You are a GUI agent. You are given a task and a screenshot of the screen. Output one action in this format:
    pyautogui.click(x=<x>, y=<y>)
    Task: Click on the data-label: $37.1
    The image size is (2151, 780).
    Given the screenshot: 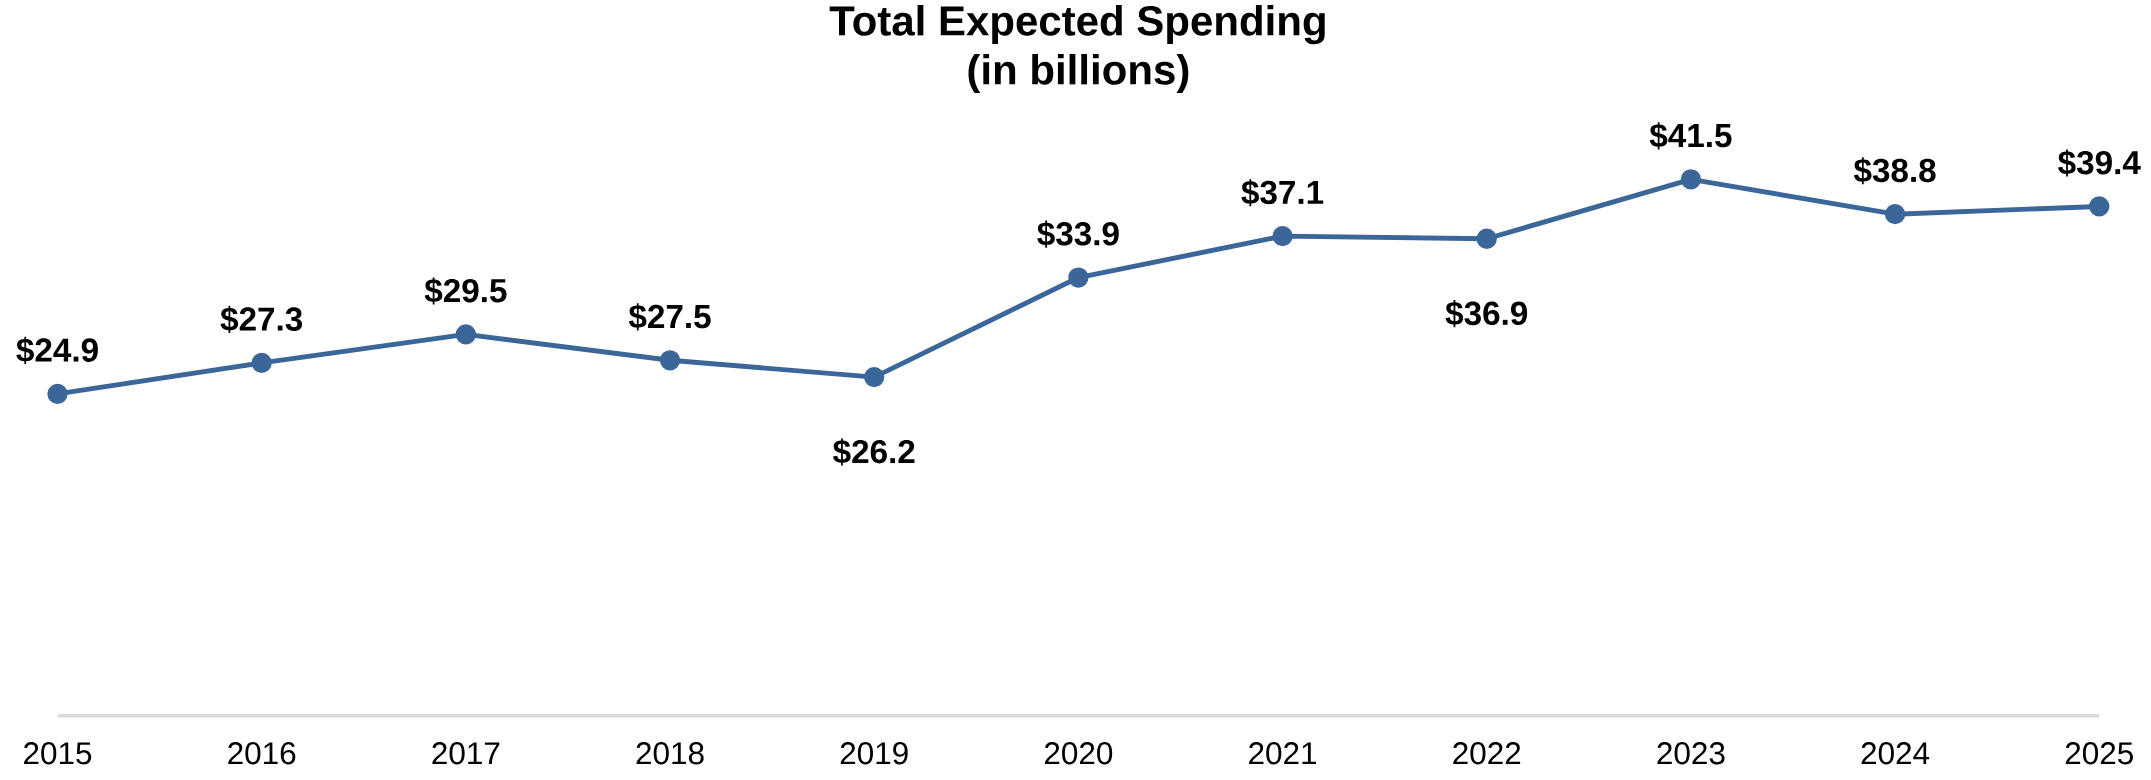 What is the action you would take?
    pyautogui.click(x=1282, y=192)
    